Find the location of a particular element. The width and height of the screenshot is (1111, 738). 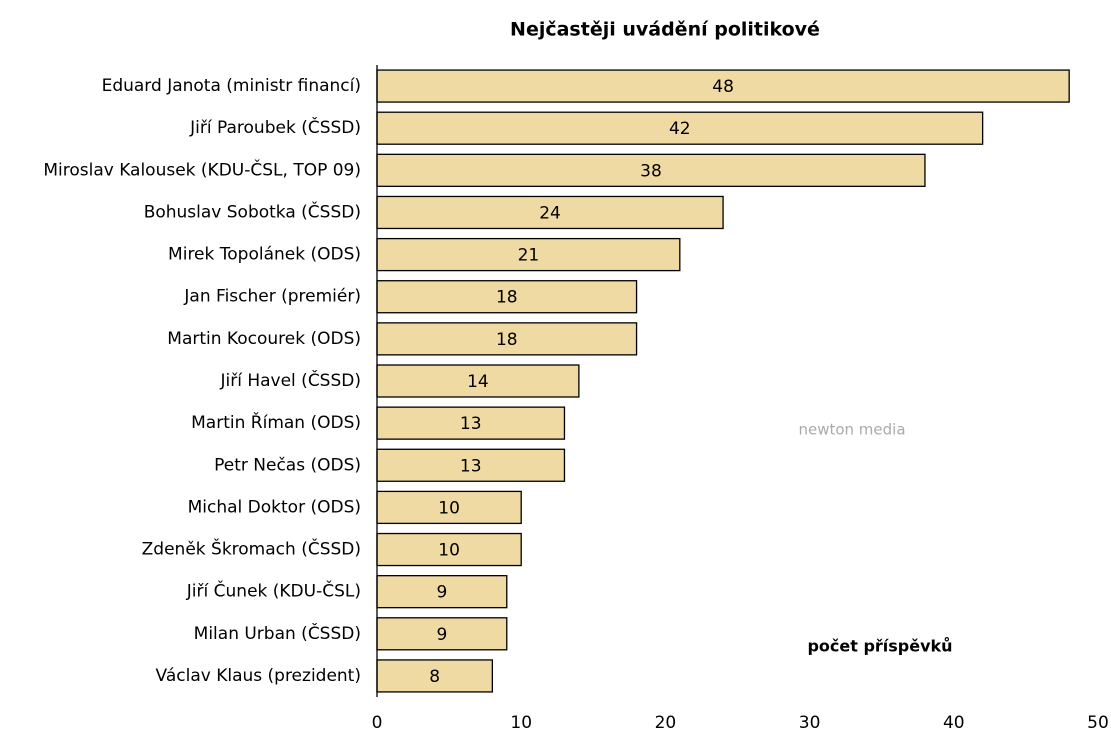

y-tick-label: Miroslav Kalousek (KDU-ČSL, TOP 09) is located at coordinates (202, 169).